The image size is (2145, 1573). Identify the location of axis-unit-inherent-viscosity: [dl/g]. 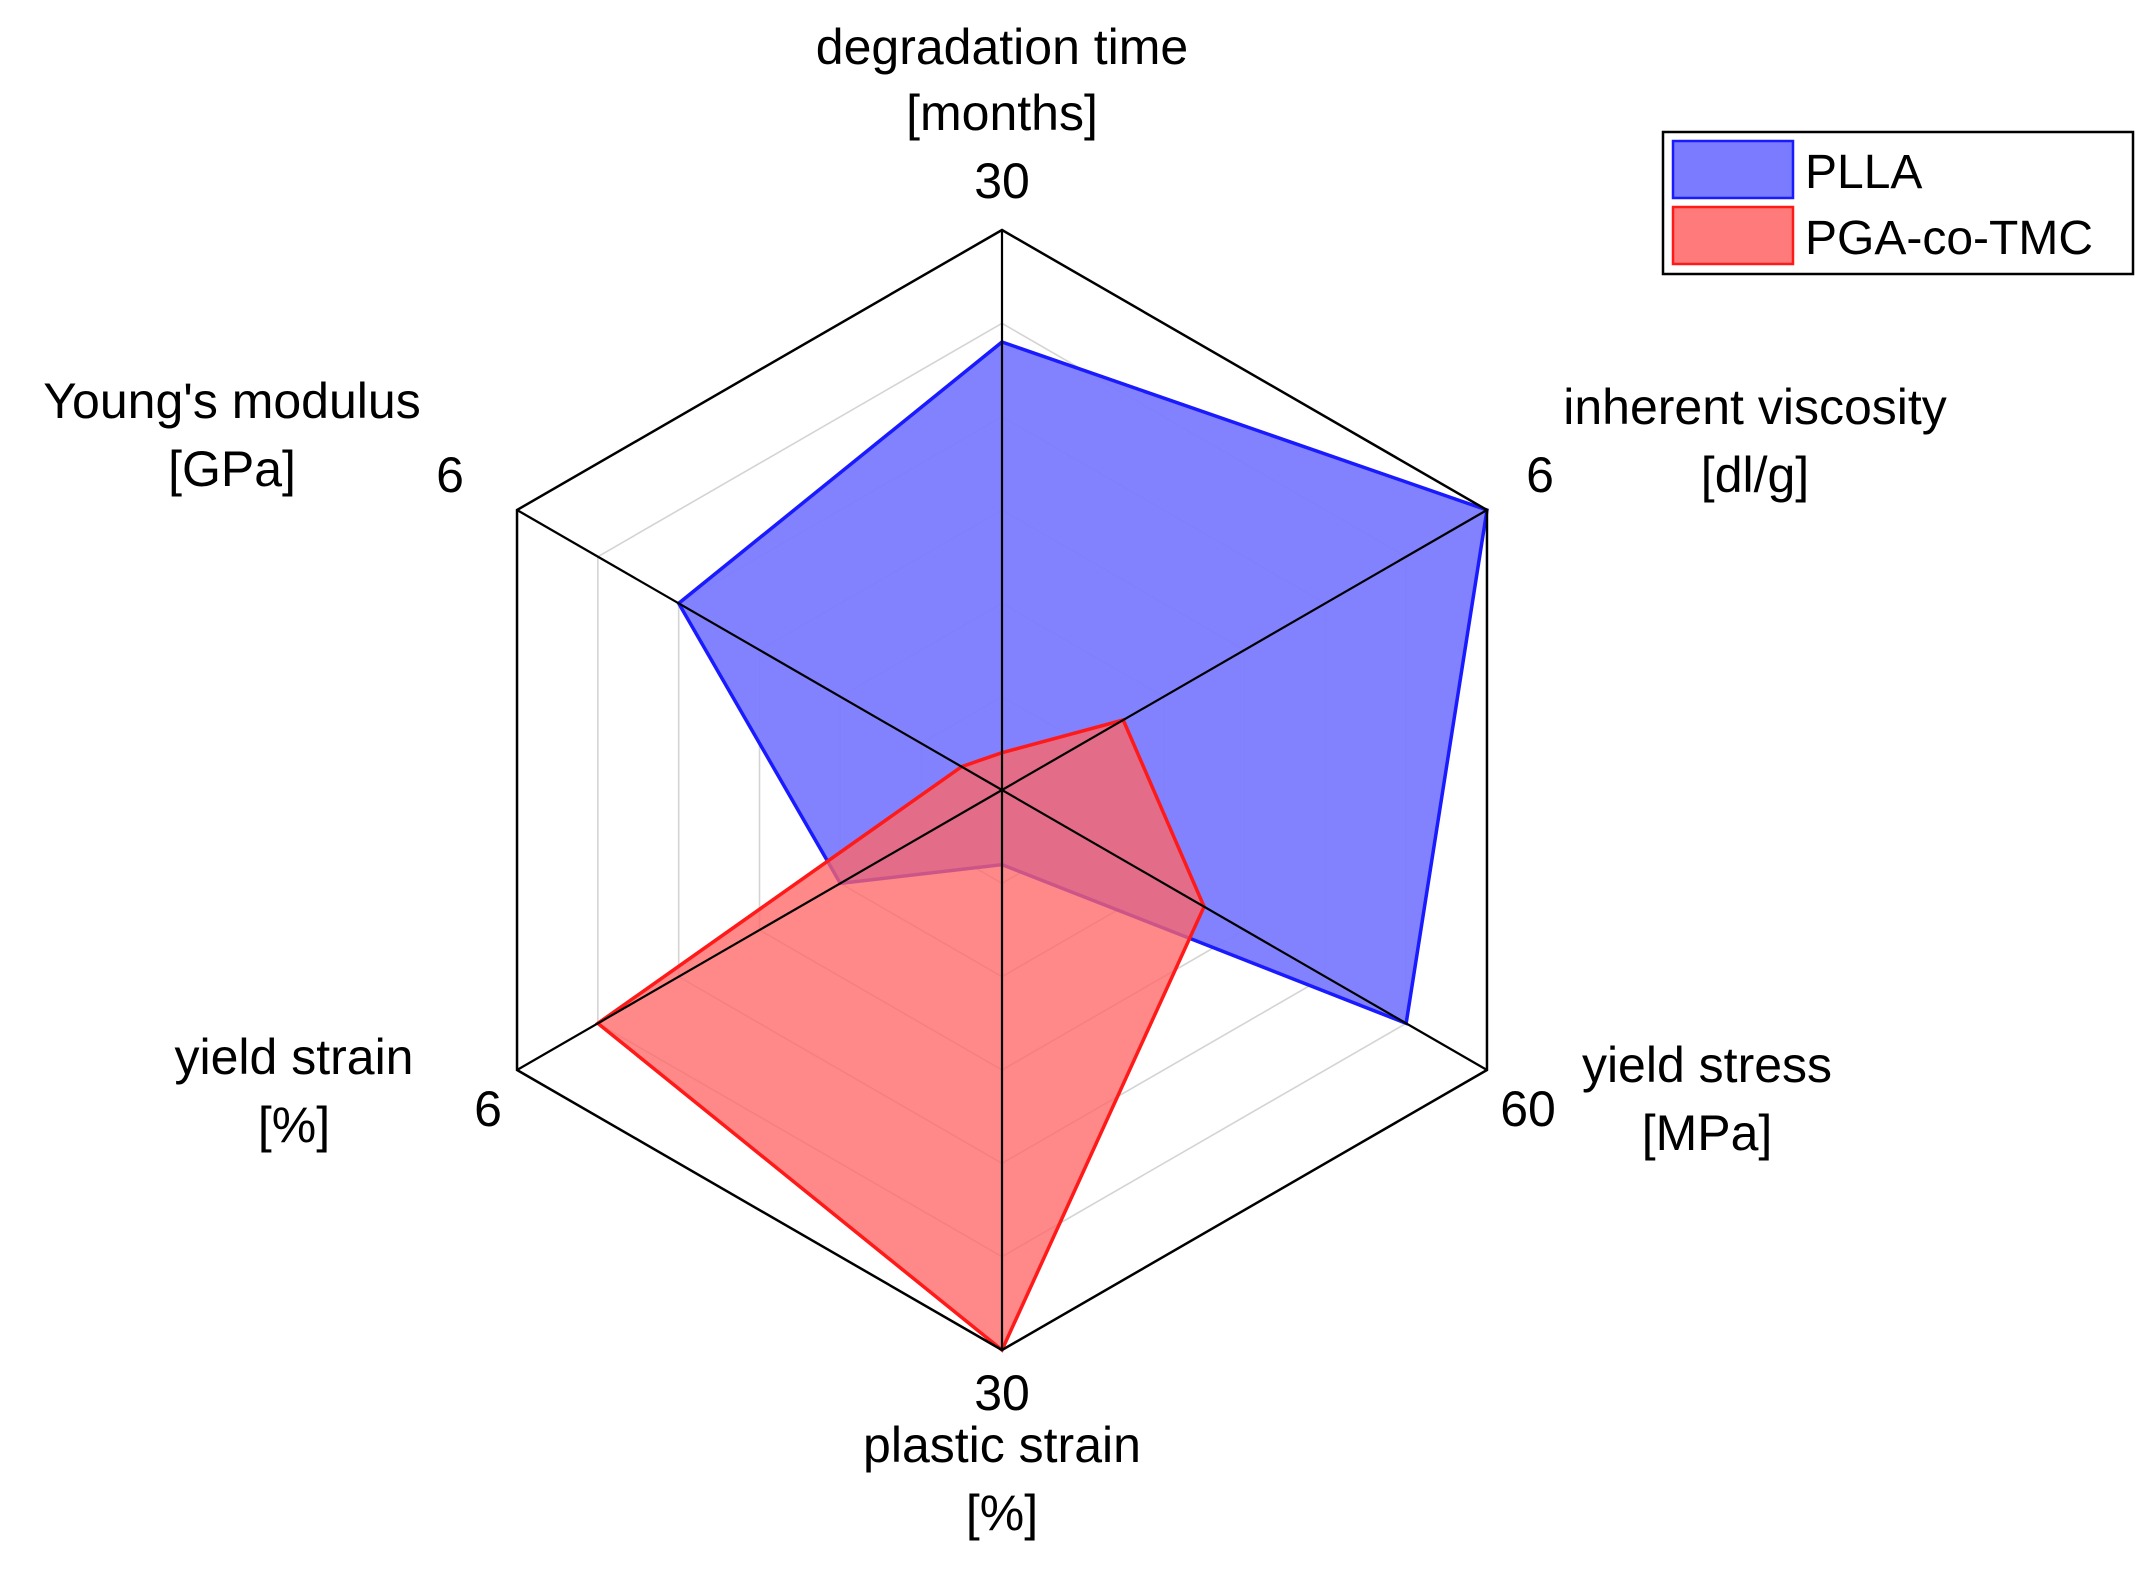
(1755, 475).